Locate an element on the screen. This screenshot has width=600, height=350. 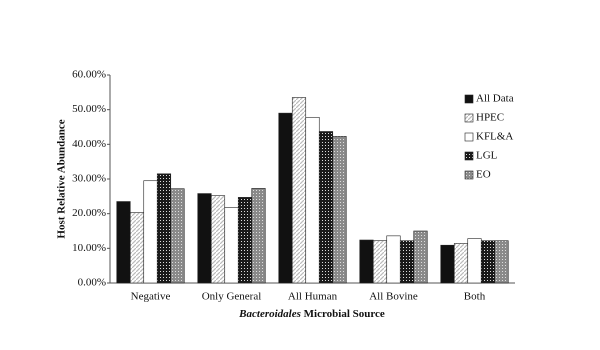
legend-label: HPEC is located at coordinates (490, 118).